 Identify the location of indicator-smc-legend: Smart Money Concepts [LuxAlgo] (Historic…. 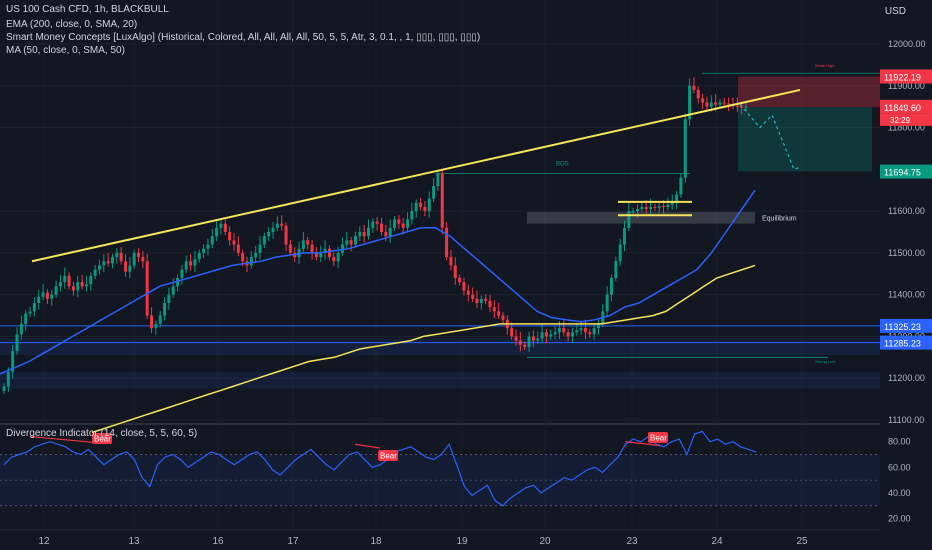
(243, 37).